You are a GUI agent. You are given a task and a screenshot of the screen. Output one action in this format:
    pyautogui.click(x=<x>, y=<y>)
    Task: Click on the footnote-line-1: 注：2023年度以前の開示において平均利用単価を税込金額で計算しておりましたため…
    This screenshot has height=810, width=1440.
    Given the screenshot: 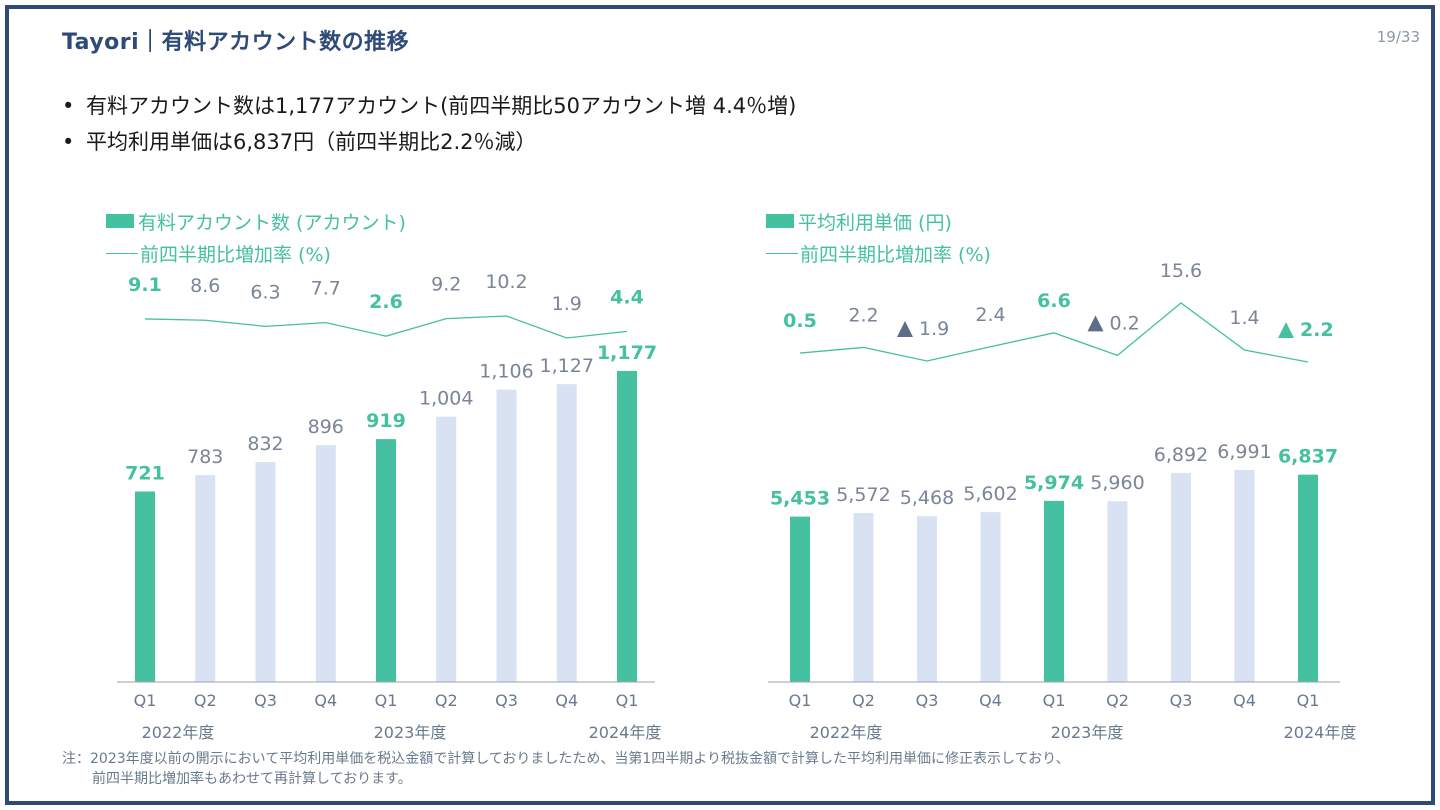 What is the action you would take?
    pyautogui.click(x=566, y=759)
    